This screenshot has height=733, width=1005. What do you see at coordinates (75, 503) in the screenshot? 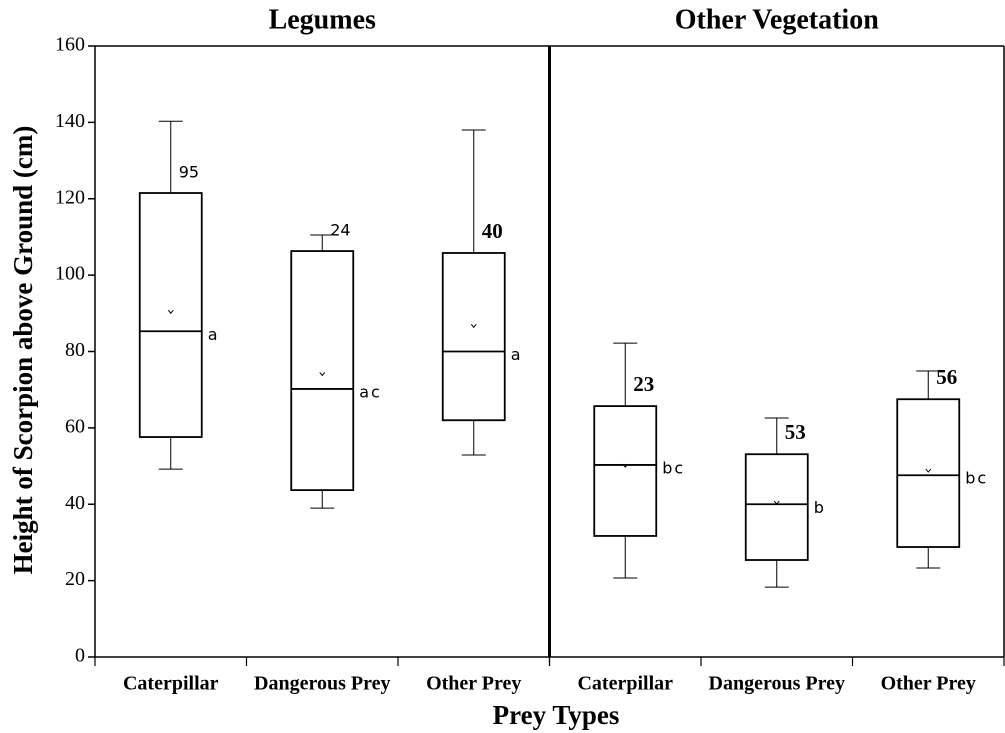
I see `y-tick-label: 40` at bounding box center [75, 503].